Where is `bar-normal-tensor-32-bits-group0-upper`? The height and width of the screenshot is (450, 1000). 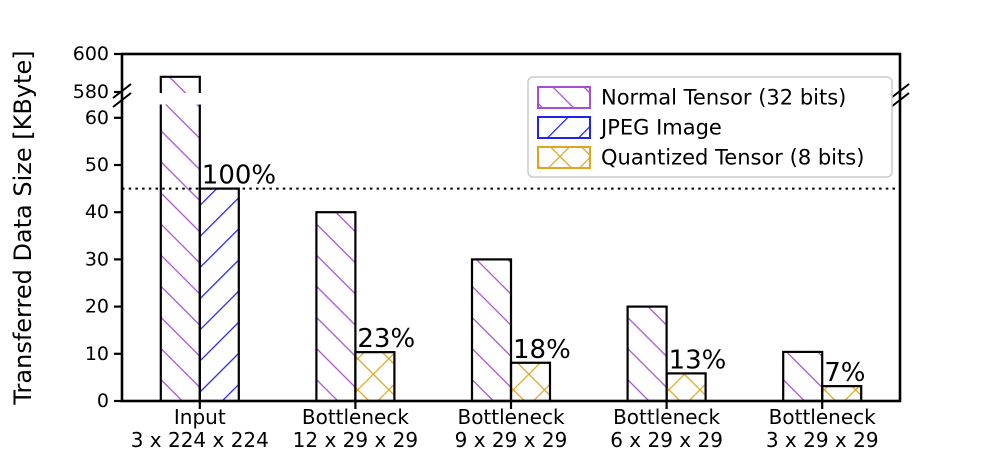 bar-normal-tensor-32-bits-group0-upper is located at coordinates (180, 84).